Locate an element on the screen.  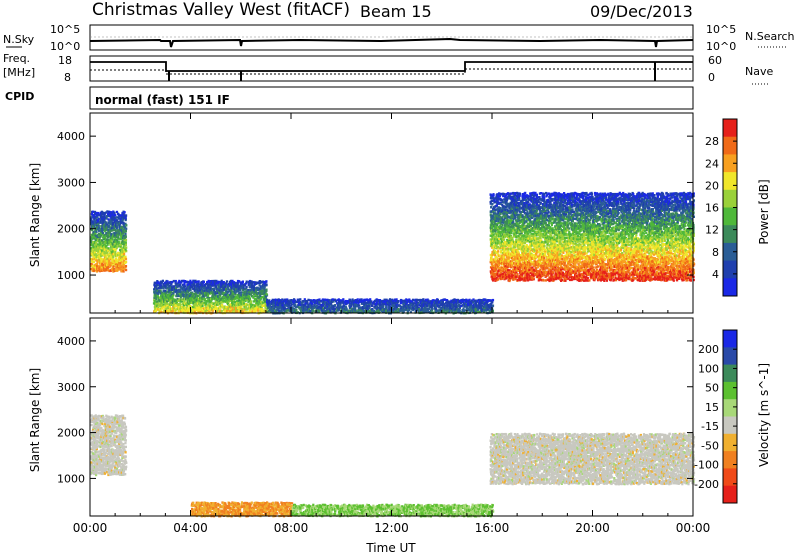
nsky-tick-top: 10^5 is located at coordinates (65, 29).